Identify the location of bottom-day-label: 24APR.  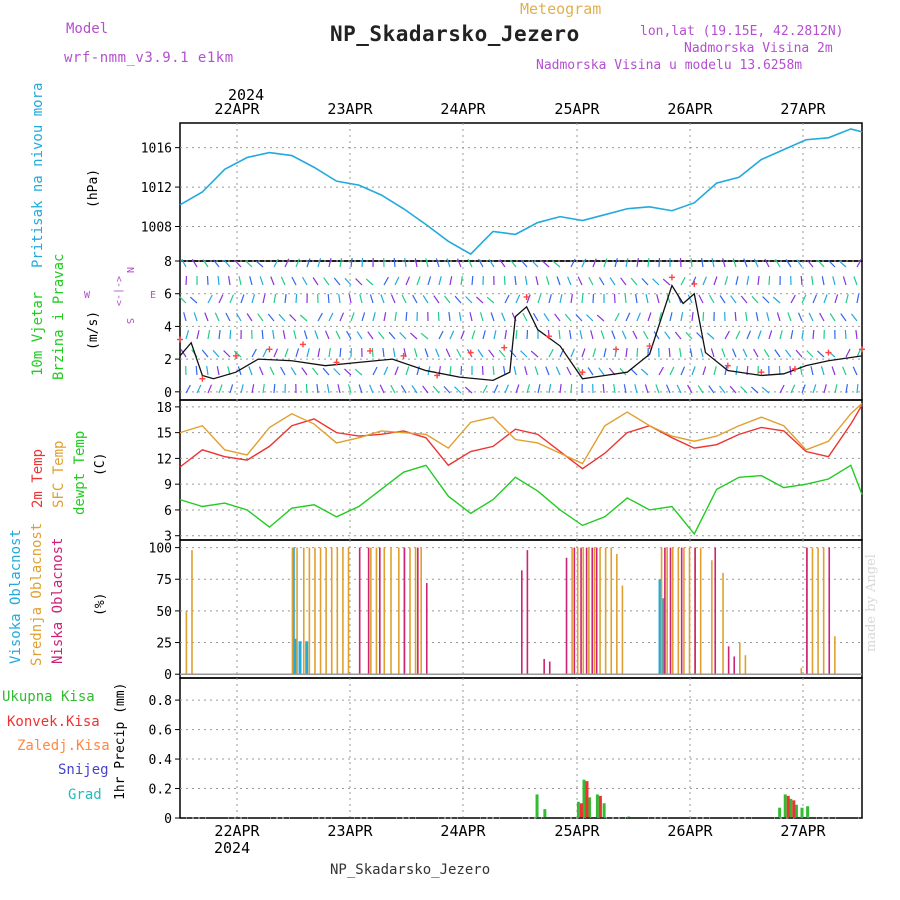
(463, 831).